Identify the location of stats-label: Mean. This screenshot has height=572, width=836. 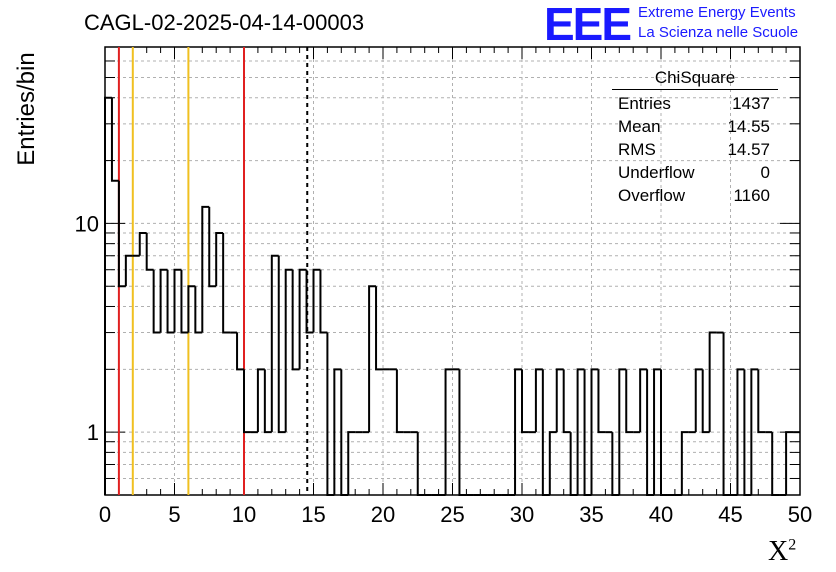
(639, 126).